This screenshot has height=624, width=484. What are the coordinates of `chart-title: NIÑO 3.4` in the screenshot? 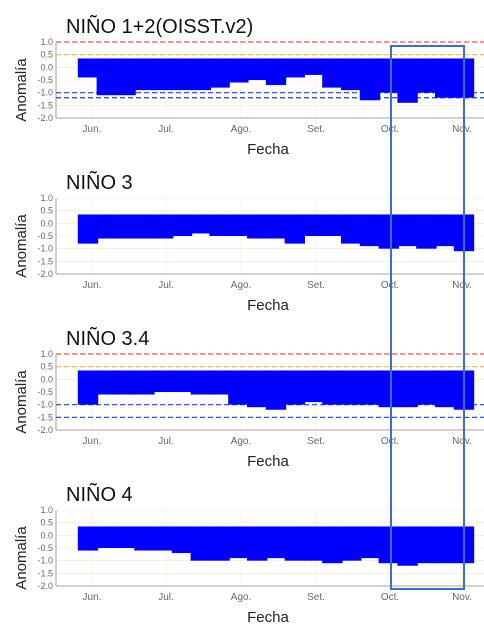 It's located at (107, 338).